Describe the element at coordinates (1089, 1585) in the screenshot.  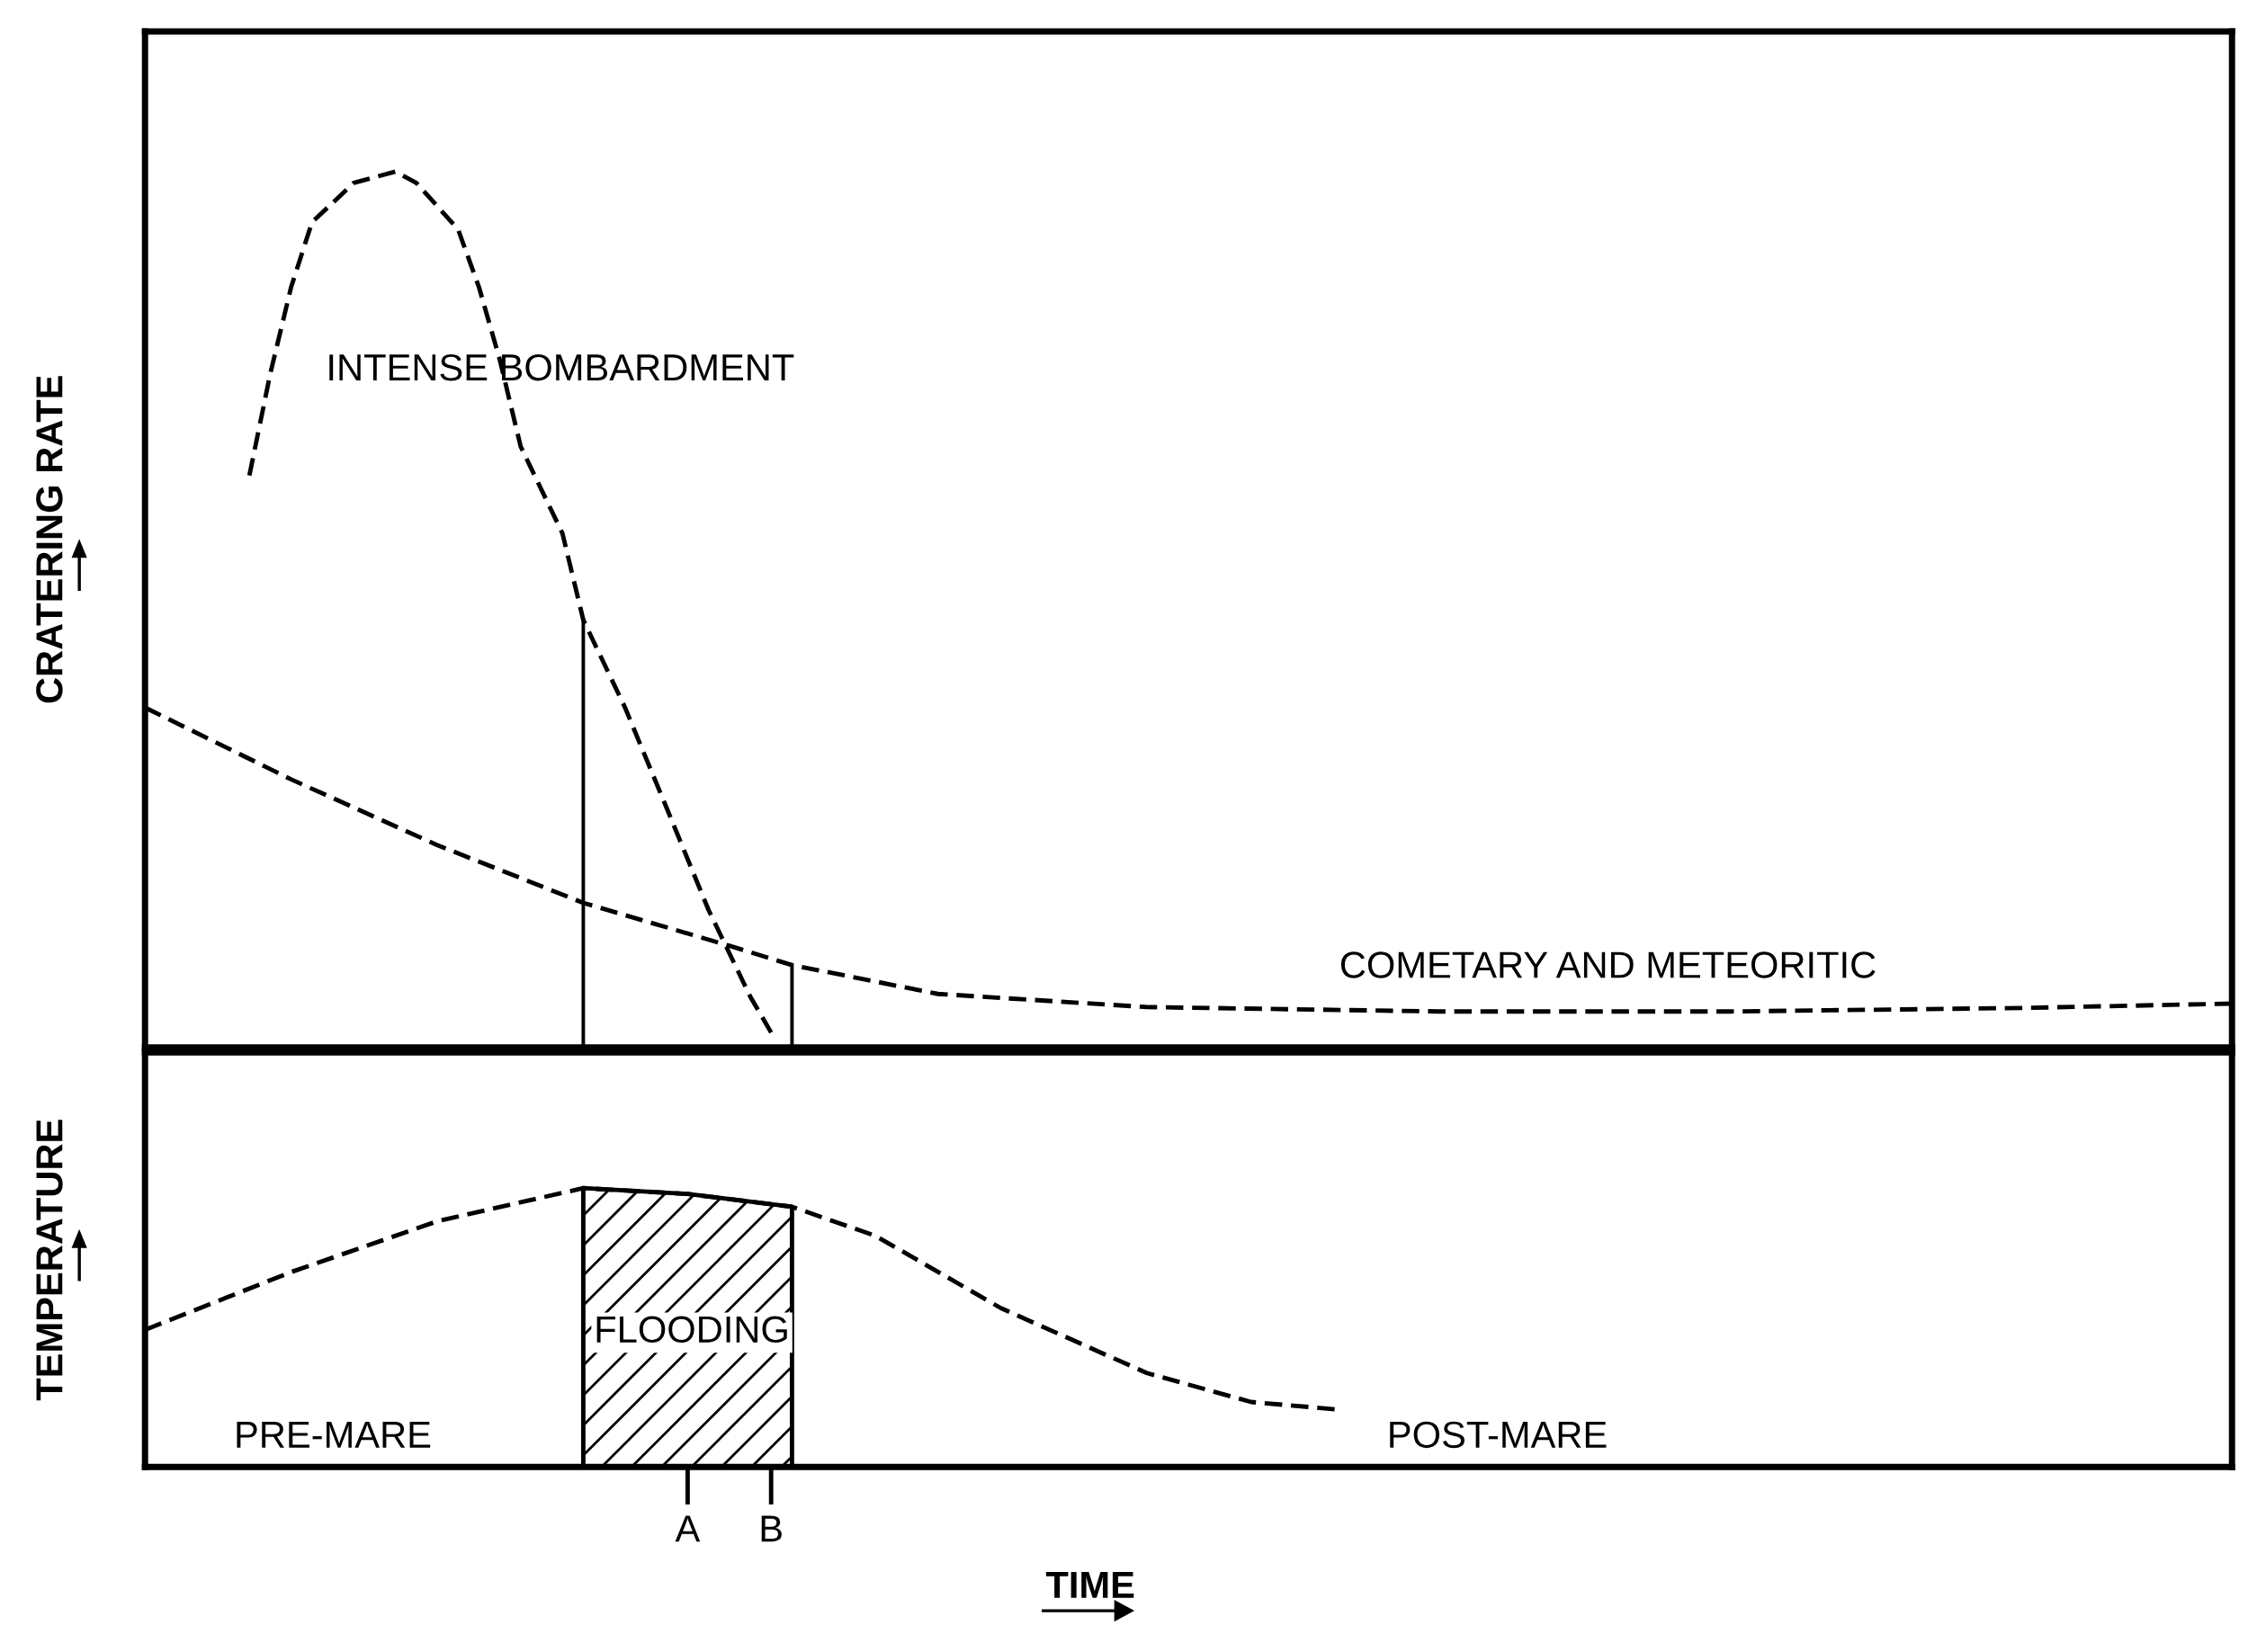
I see `x-axis-title: TIME` at that location.